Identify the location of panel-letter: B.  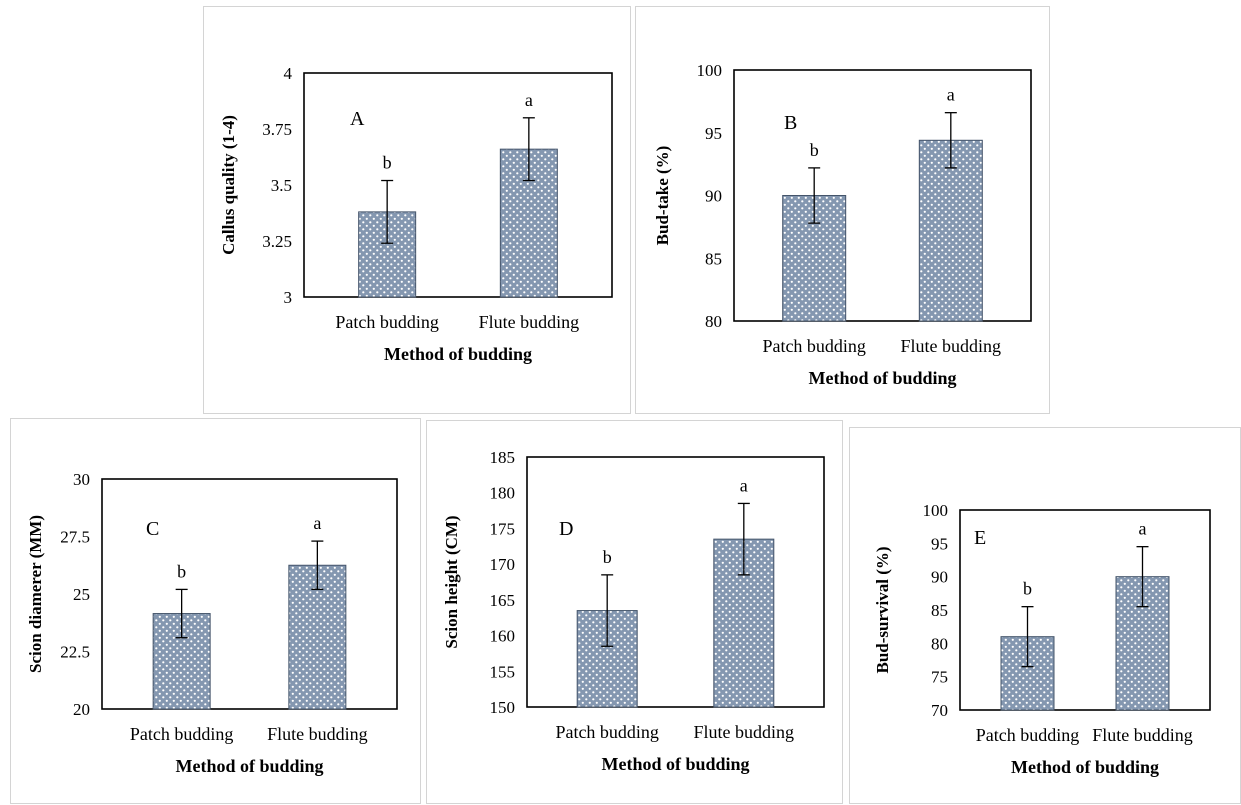
(790, 123).